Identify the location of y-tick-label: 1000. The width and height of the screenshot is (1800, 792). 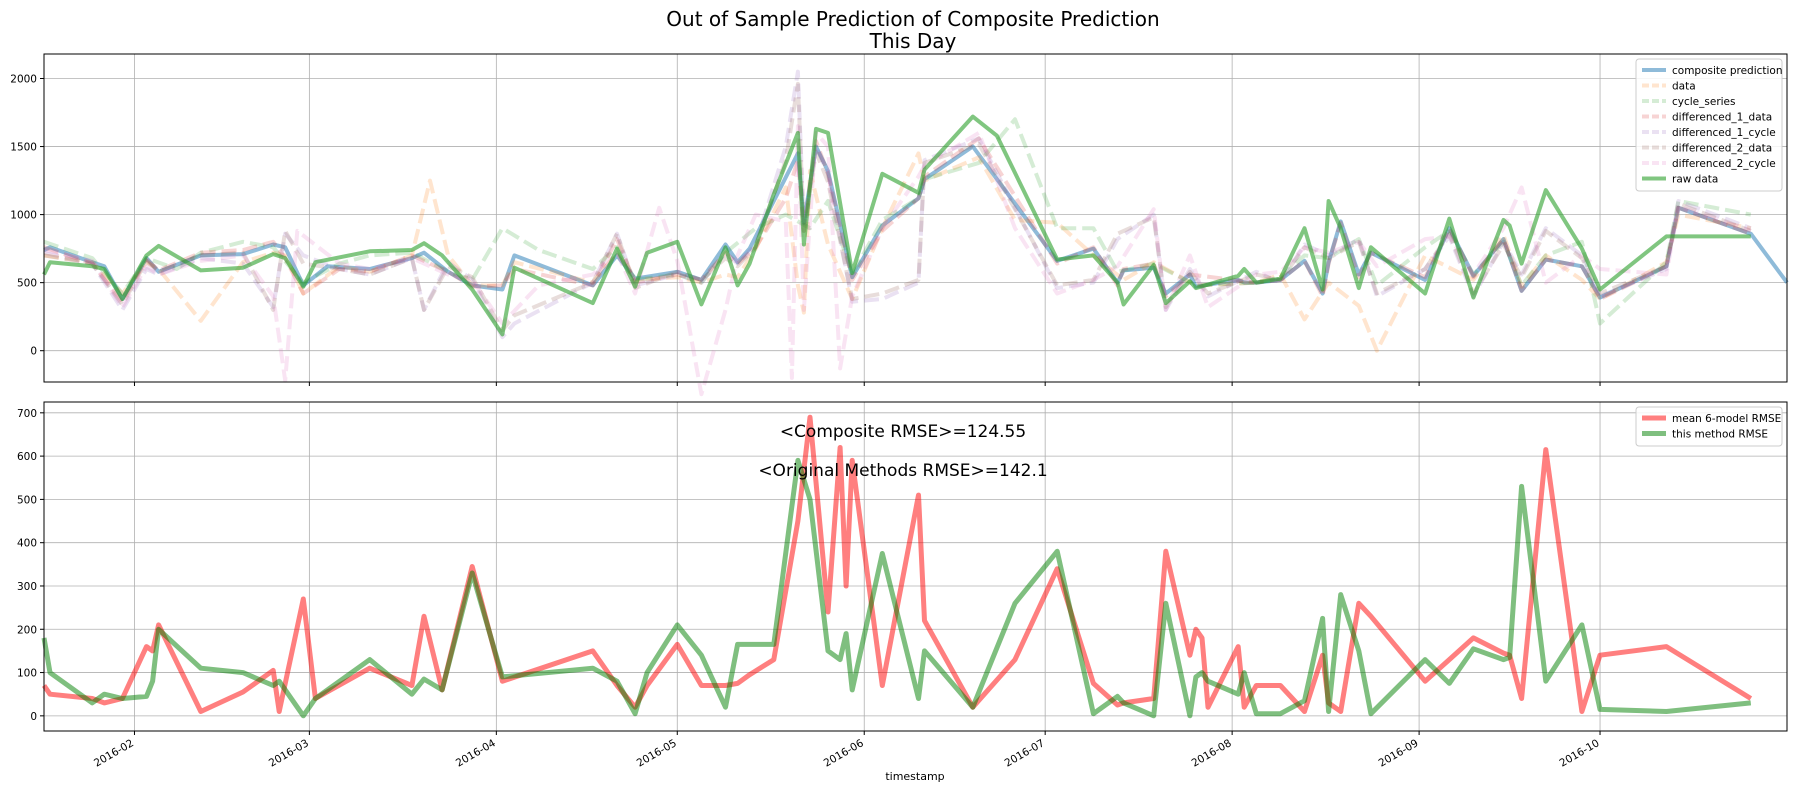
(23, 216).